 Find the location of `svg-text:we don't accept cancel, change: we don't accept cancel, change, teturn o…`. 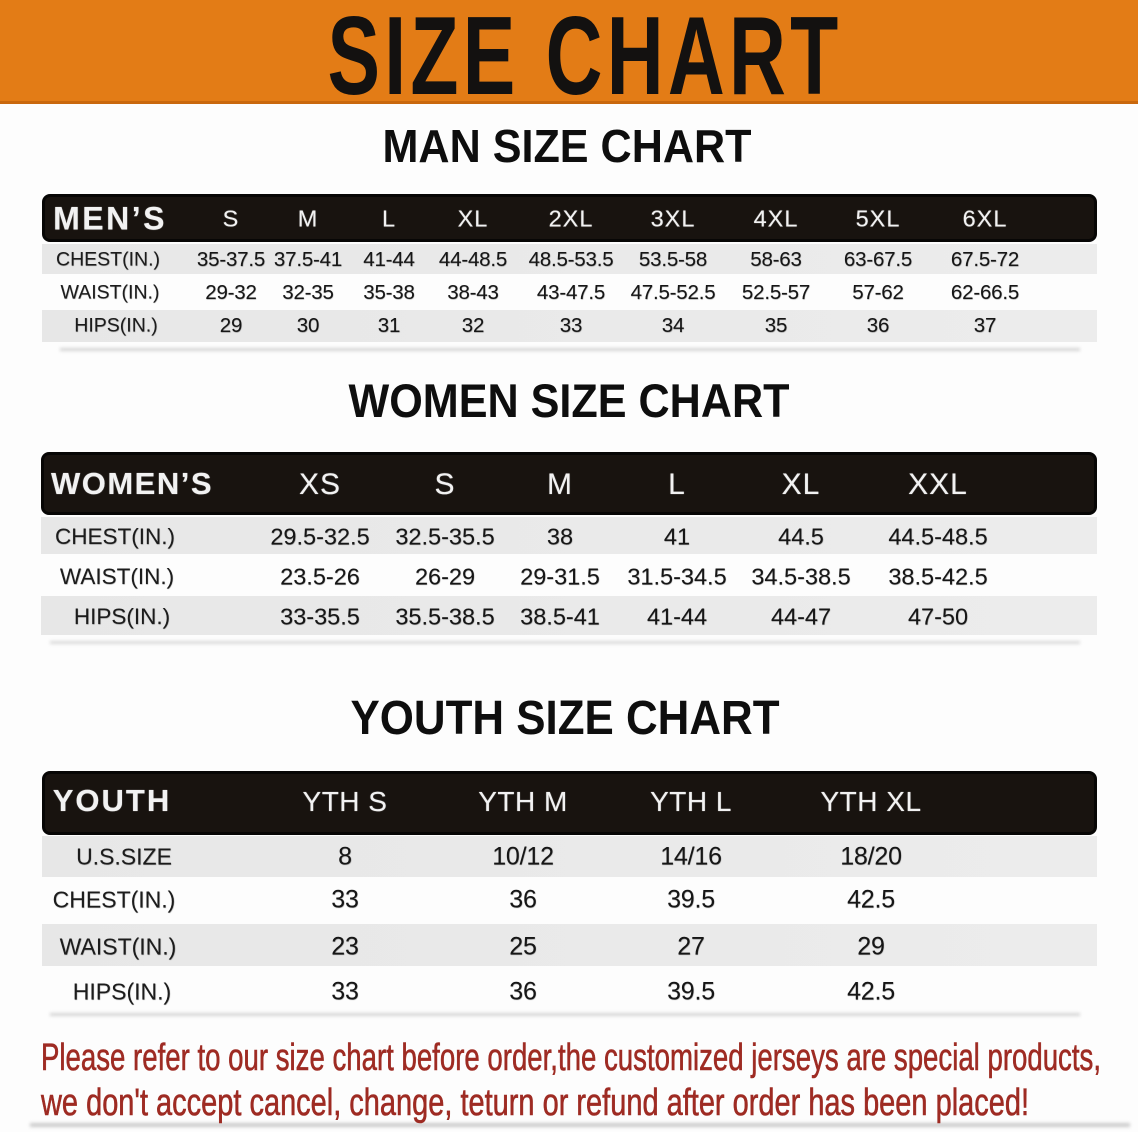

svg-text:we don't accept cancel, change: we don't accept cancel, change, teturn o… is located at coordinates (534, 1103).